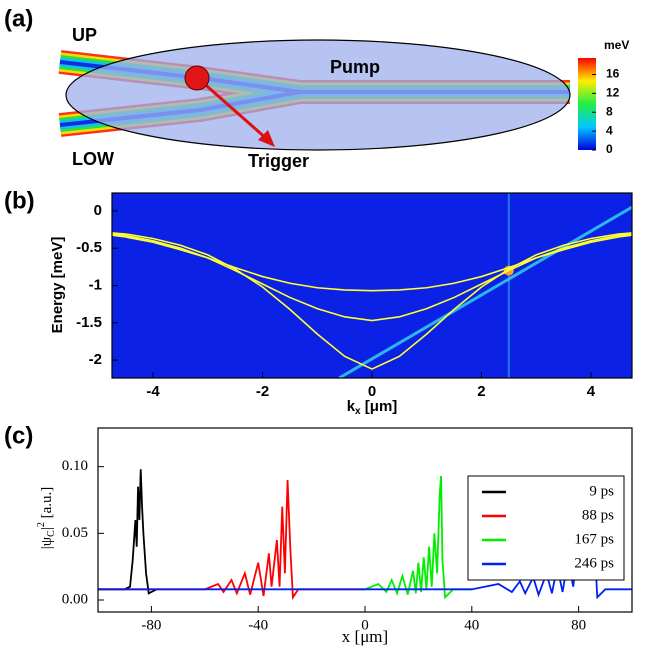 Image resolution: width=657 pixels, height=652 pixels. I want to click on legend-label: 9 ps, so click(601, 491).